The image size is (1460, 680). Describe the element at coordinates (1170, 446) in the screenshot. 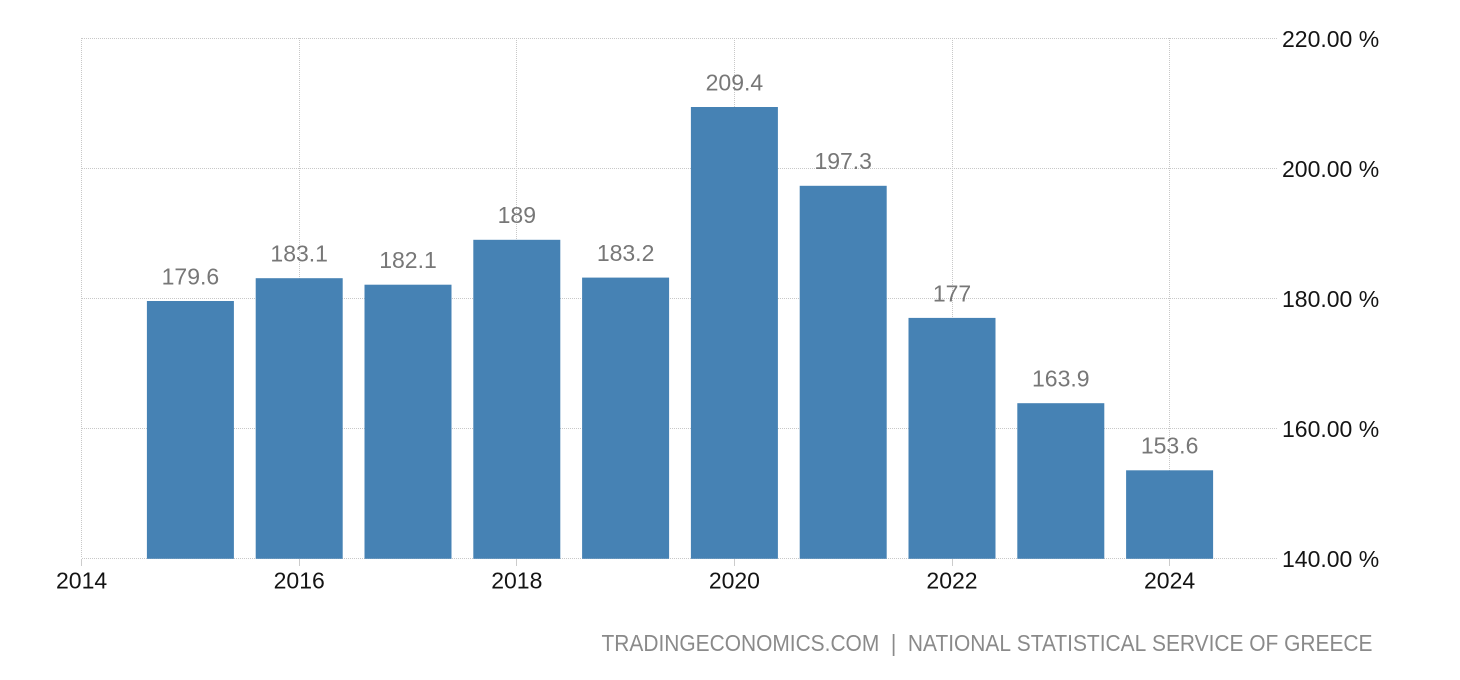

I see `svg-text: 153.6` at that location.